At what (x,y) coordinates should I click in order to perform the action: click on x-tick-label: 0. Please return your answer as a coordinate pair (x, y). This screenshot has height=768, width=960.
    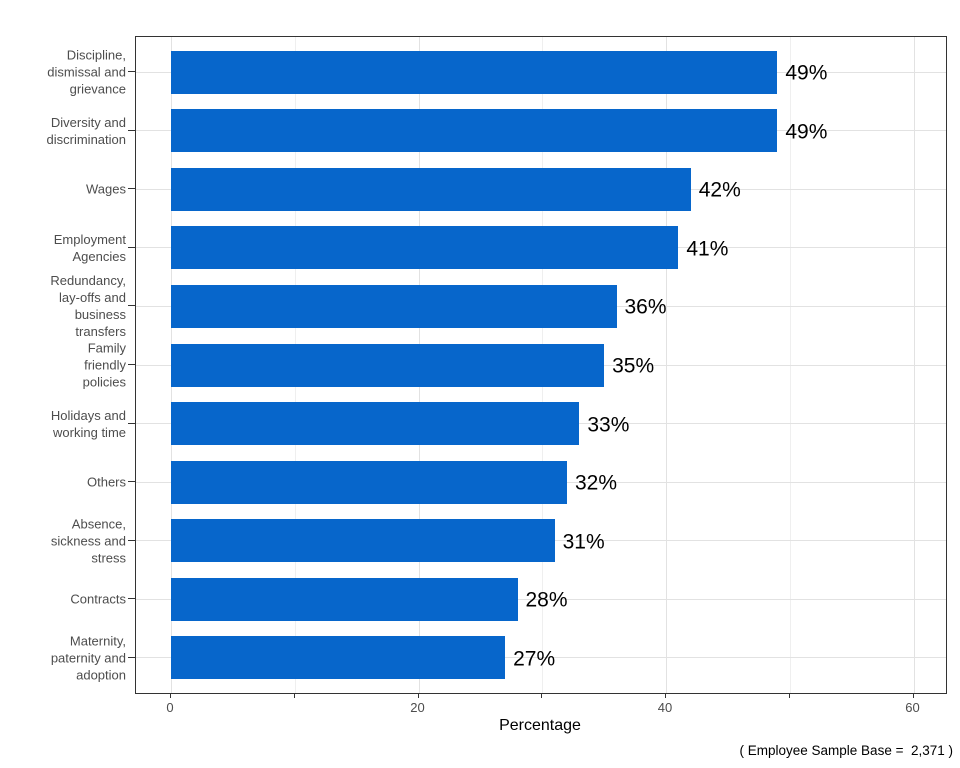
    Looking at the image, I should click on (170, 707).